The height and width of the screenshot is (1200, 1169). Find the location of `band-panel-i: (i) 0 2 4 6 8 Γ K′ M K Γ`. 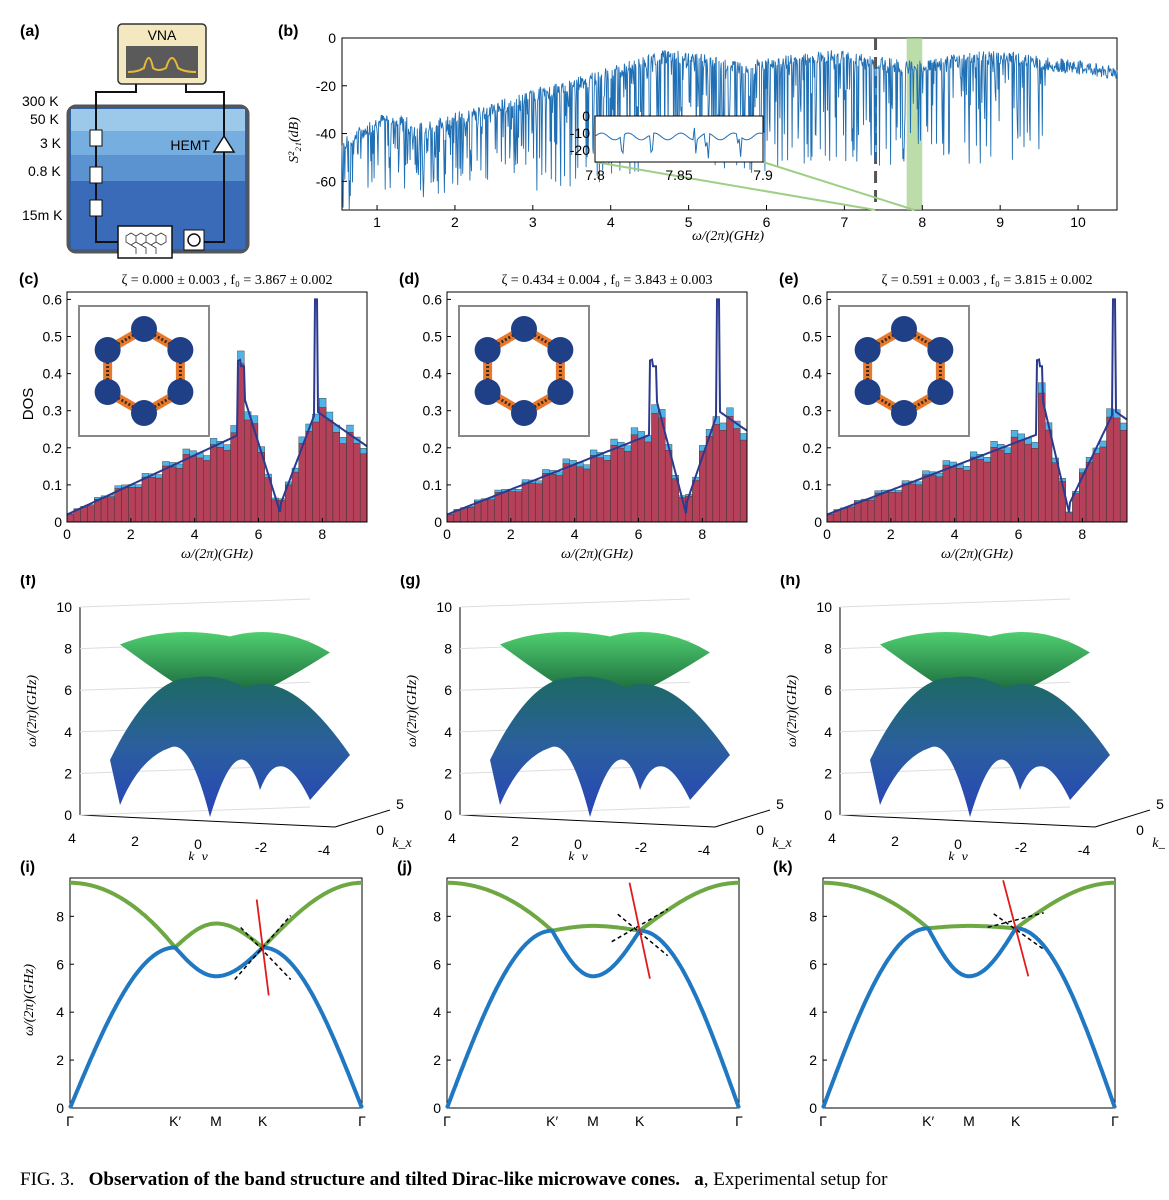

band-panel-i: (i) 0 2 4 6 8 Γ K′ M K Γ is located at coordinates (193, 994).